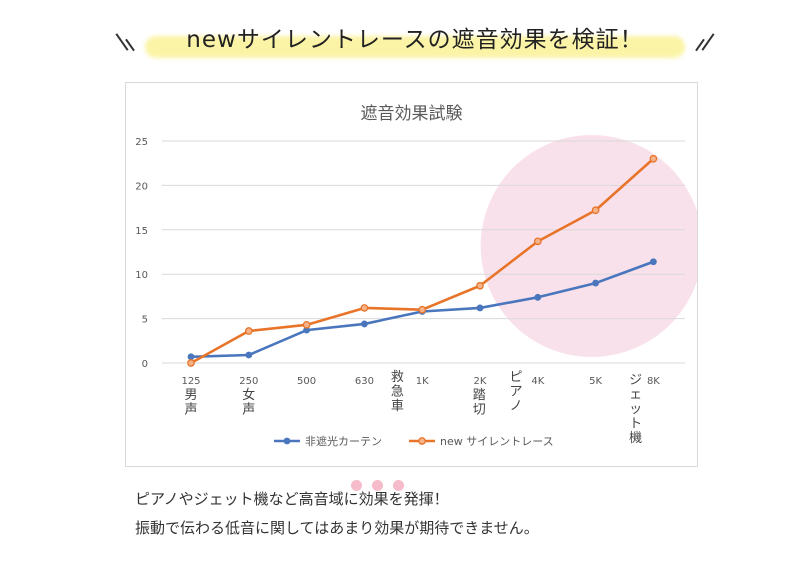 This screenshot has height=561, width=792. I want to click on y-tick-label: 20, so click(141, 186).